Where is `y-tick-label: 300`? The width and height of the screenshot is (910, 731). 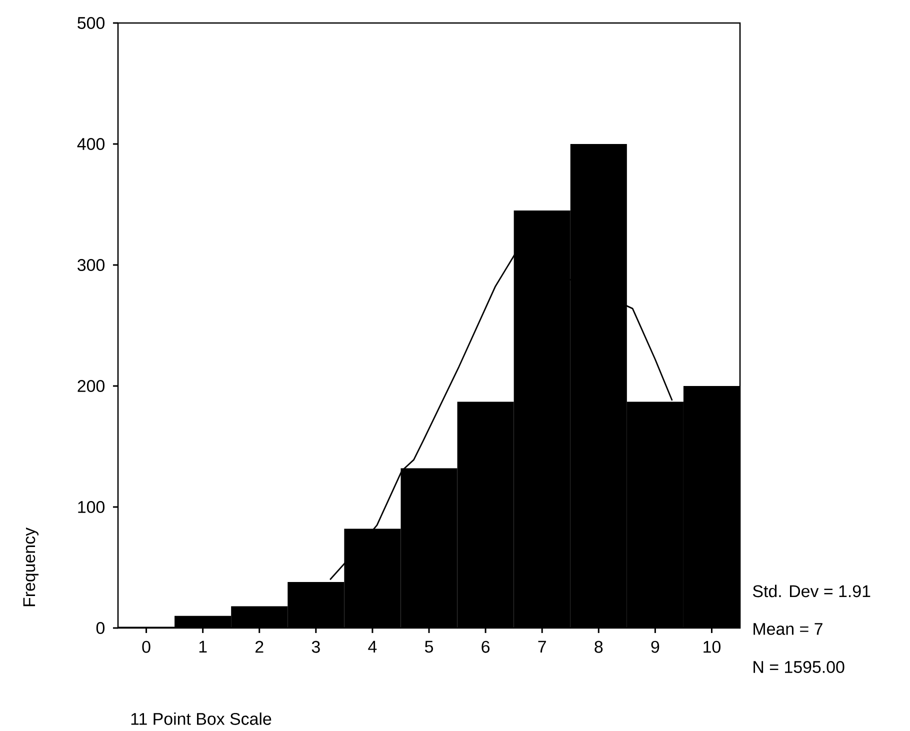 y-tick-label: 300 is located at coordinates (91, 265).